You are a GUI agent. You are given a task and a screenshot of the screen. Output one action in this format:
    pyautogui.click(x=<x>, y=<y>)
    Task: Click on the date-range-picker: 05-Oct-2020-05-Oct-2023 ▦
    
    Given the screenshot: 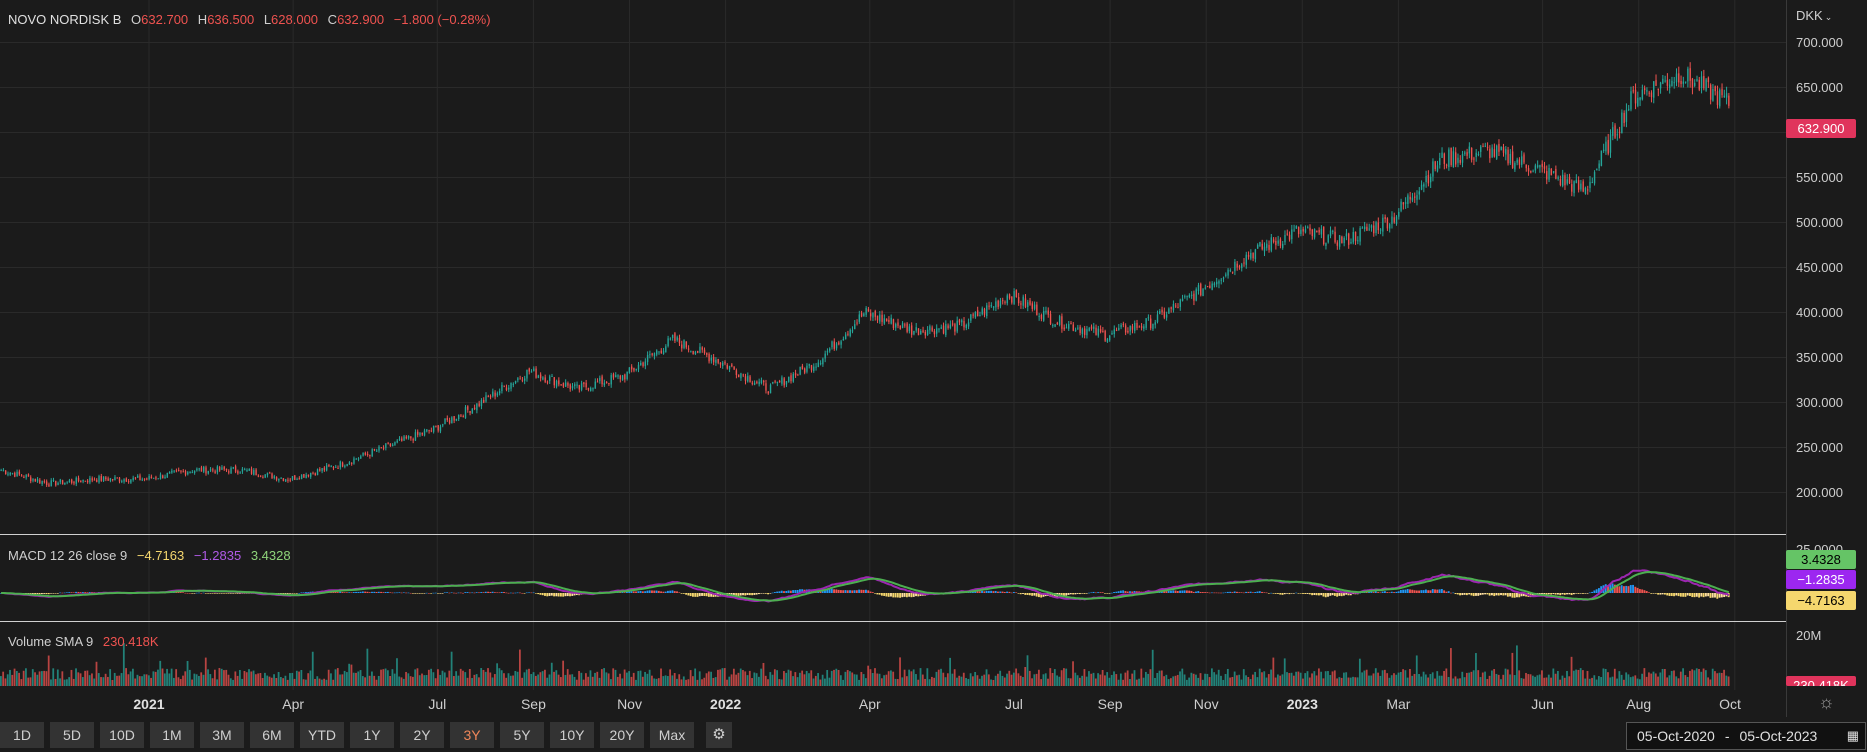 What is the action you would take?
    pyautogui.click(x=1746, y=736)
    